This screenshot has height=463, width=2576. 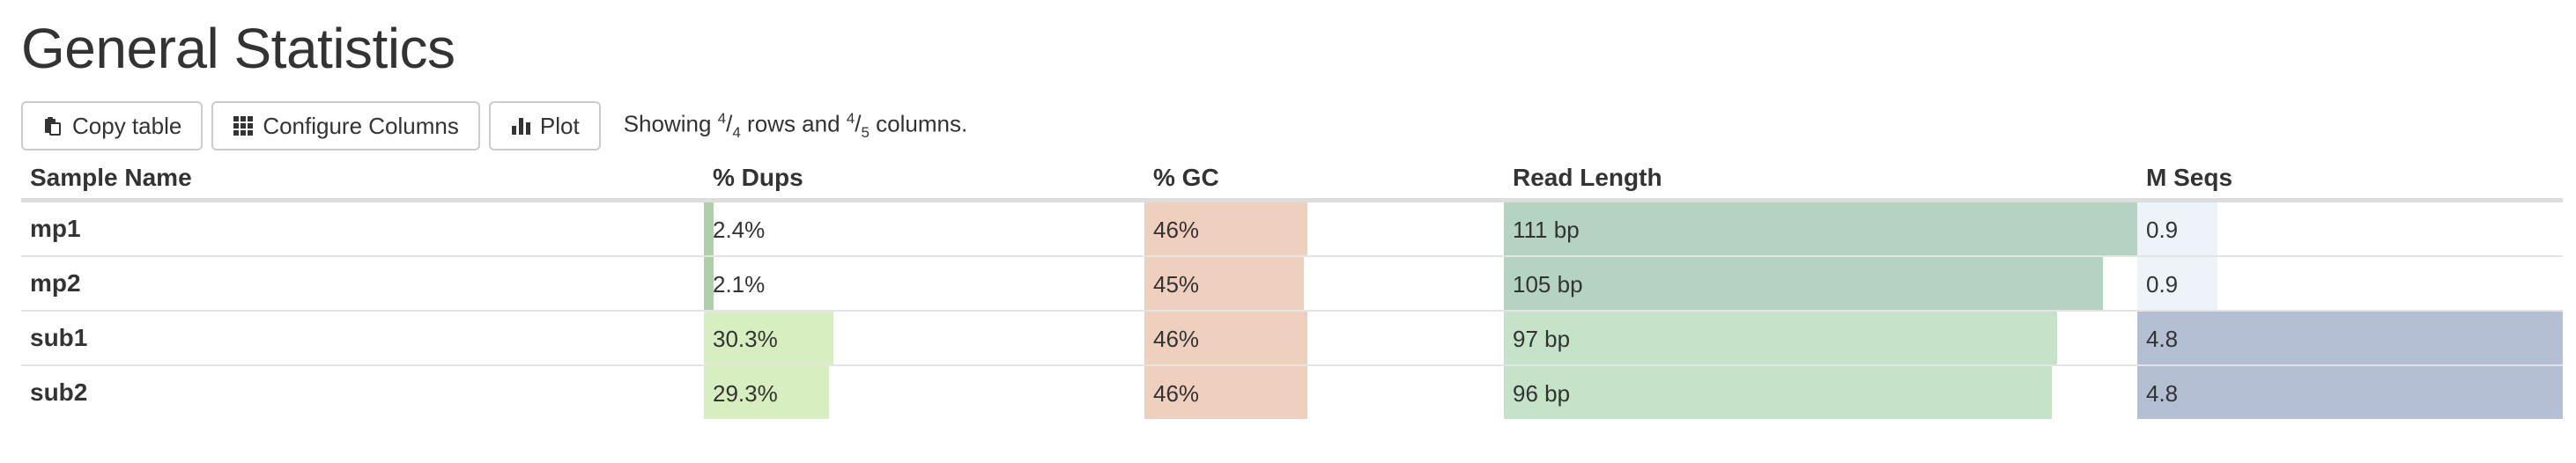 I want to click on table-row: mp1 2.4% 46% 111 bp 0.9, so click(x=1292, y=229).